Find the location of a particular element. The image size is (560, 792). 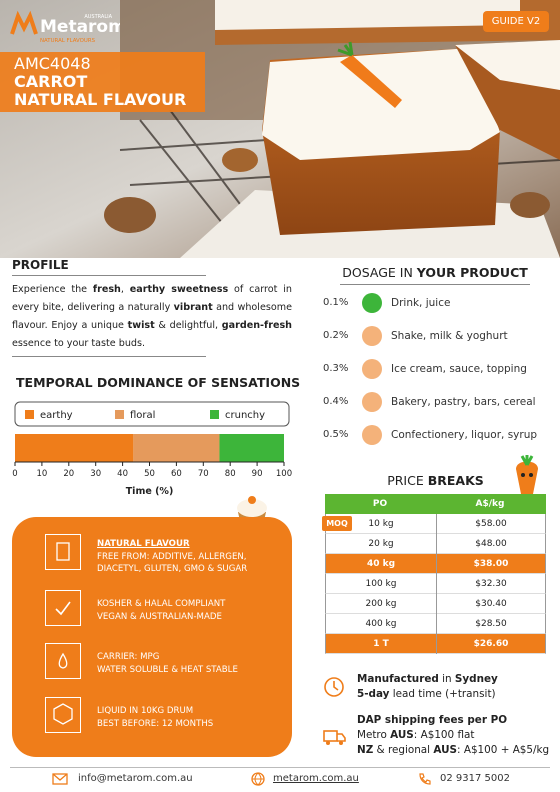

text-run: Manufactured is located at coordinates (398, 679).